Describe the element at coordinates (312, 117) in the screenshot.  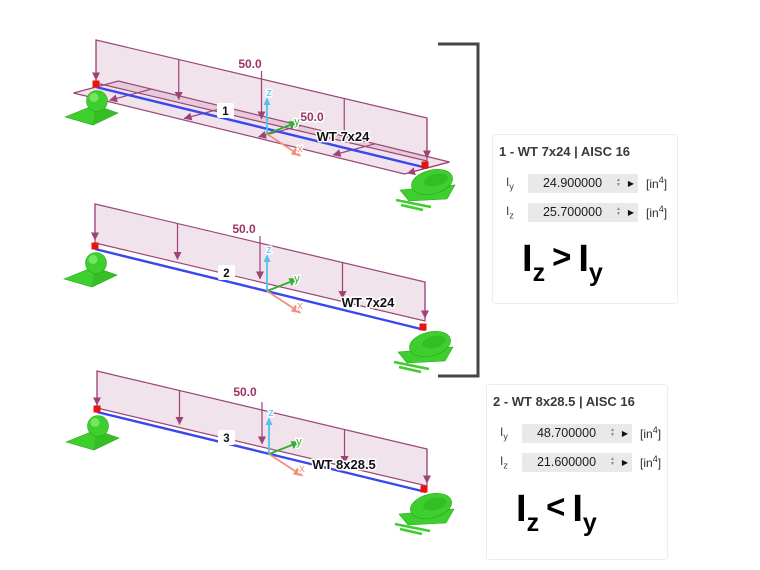
I see `load-y-value-label: 50.0` at that location.